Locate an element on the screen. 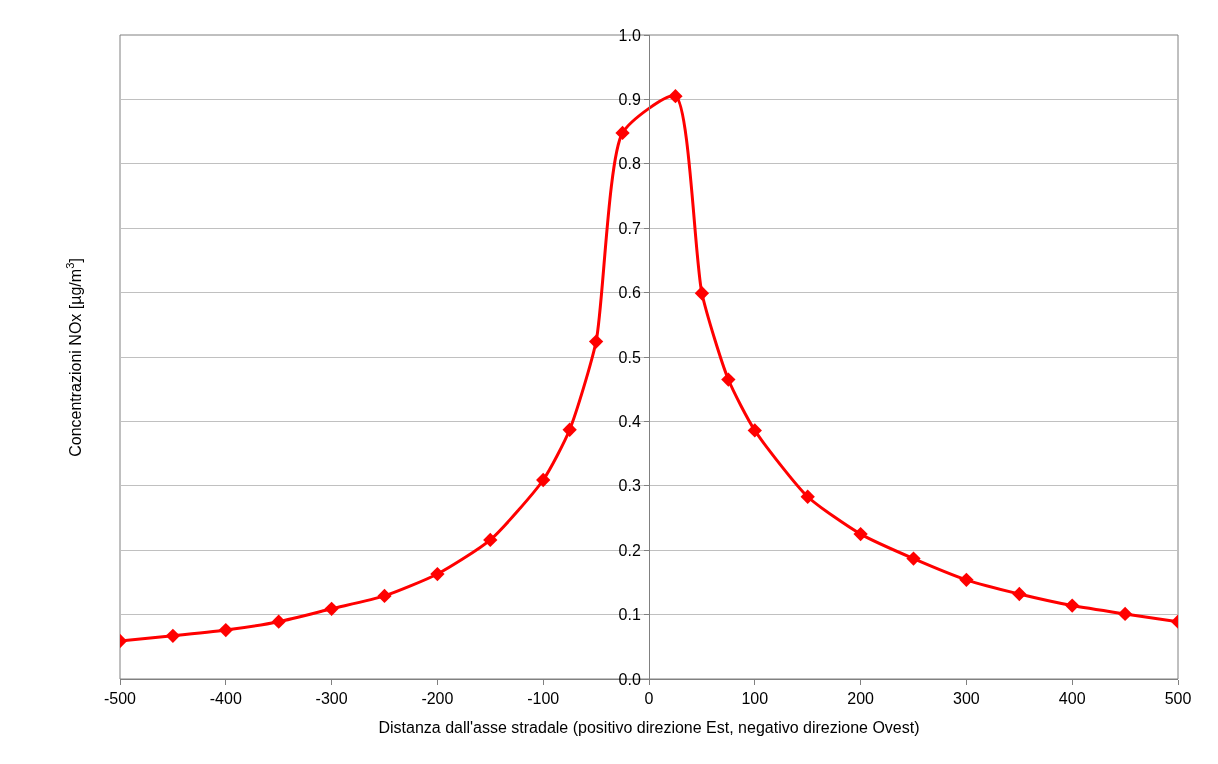 The width and height of the screenshot is (1218, 764). y-tick-label: 0.4 is located at coordinates (629, 421).